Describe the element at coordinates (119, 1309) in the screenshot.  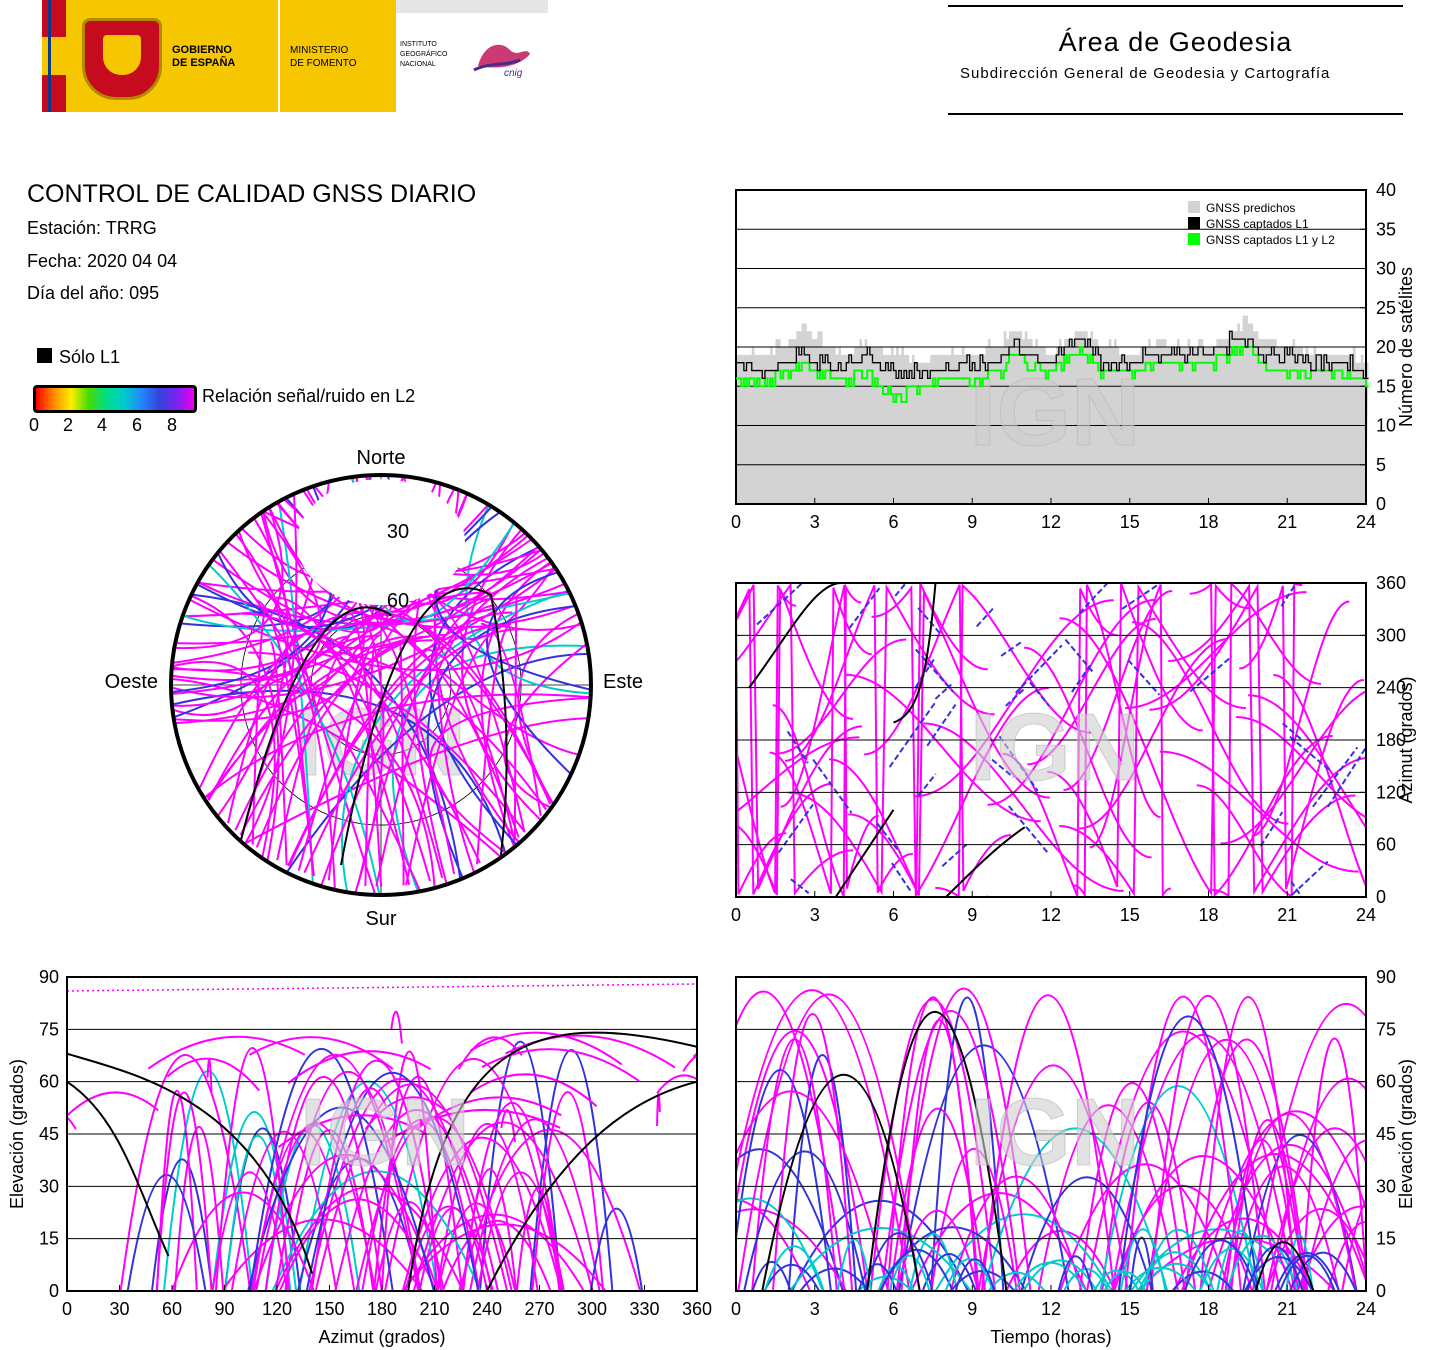
I see `x-tick-label: 30` at that location.